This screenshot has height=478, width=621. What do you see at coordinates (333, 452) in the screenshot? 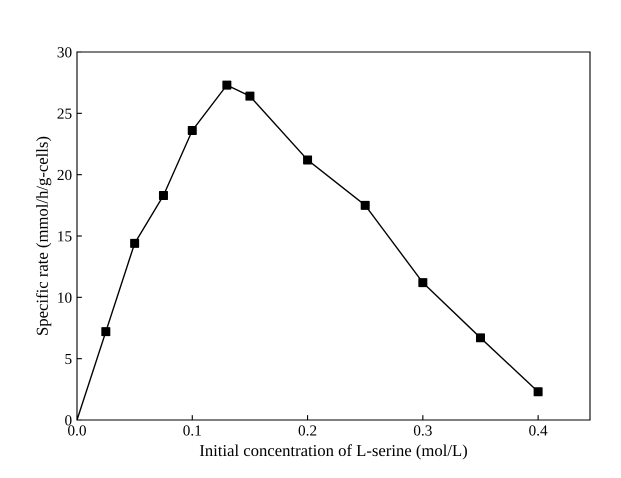
I see `x-axis-title: Initial concentration of L-serine (mol/L)` at bounding box center [333, 452].